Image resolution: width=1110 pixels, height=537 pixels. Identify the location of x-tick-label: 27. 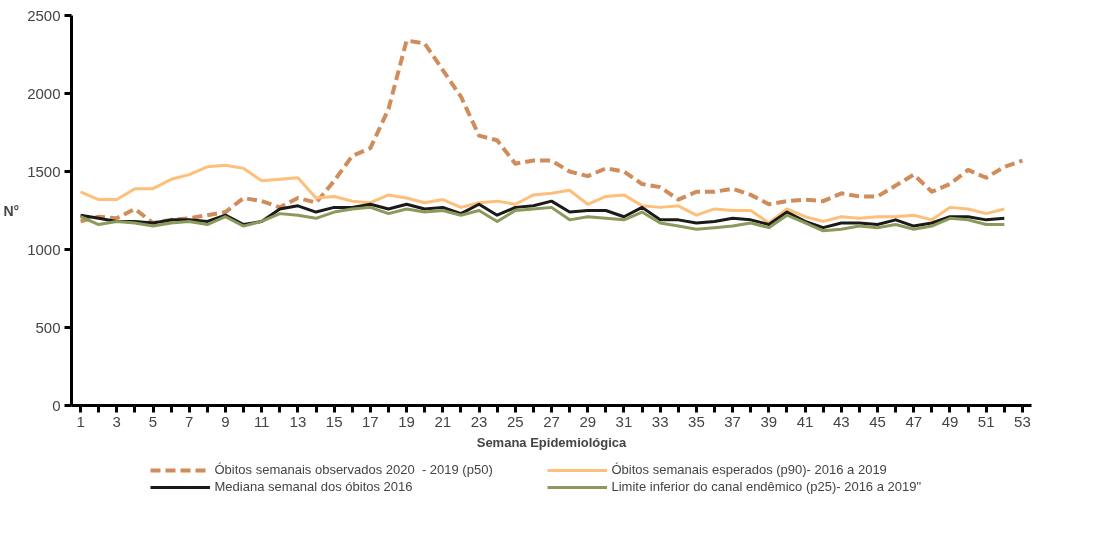
(551, 421).